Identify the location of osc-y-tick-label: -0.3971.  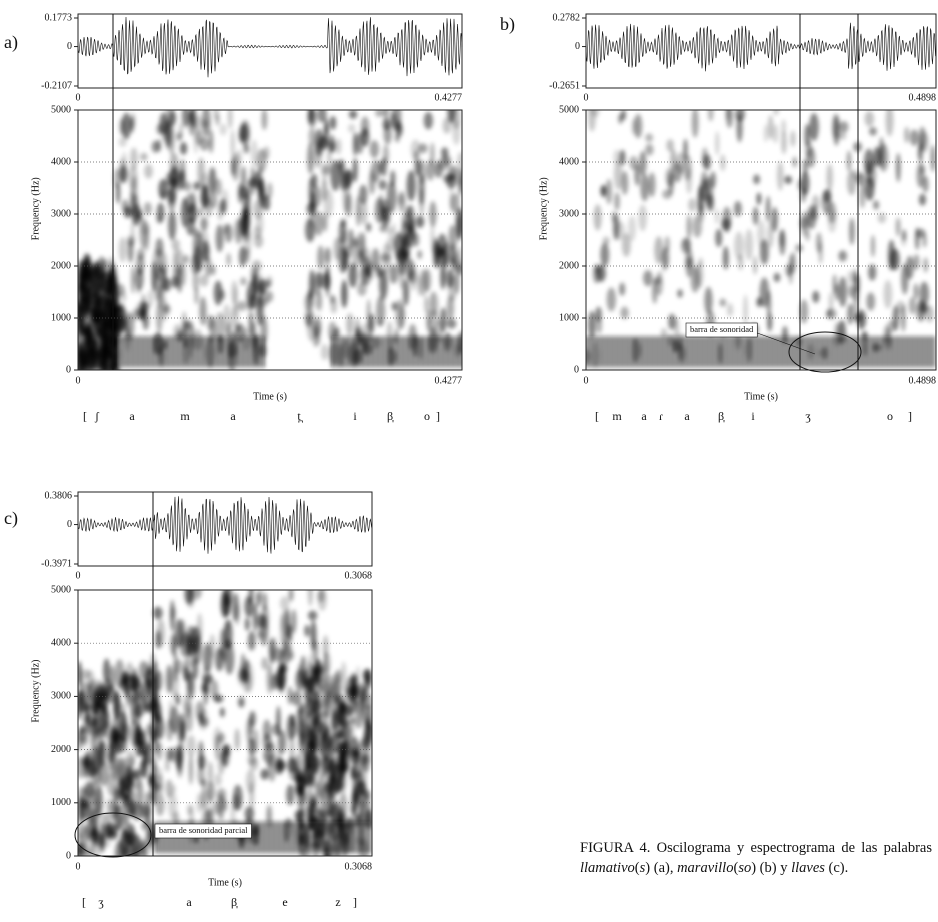
(56, 563).